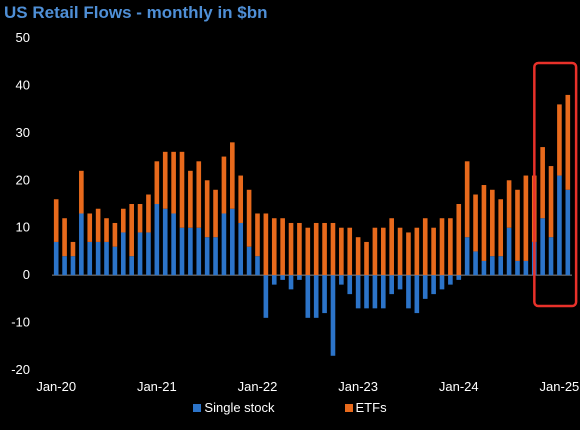 This screenshot has width=580, height=430. I want to click on legend-item-etfs: ETFs, so click(365, 407).